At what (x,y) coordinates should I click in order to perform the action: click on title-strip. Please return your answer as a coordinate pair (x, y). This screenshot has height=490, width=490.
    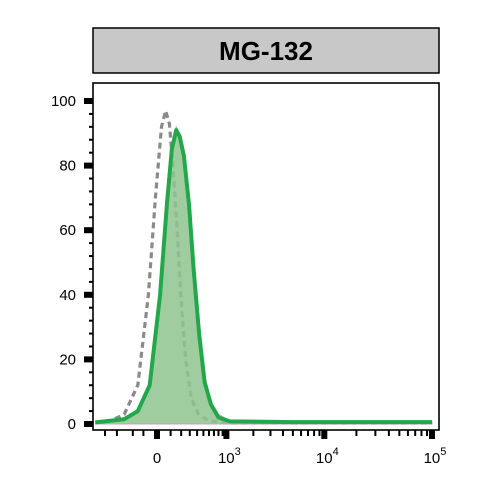
    Looking at the image, I should click on (266, 50).